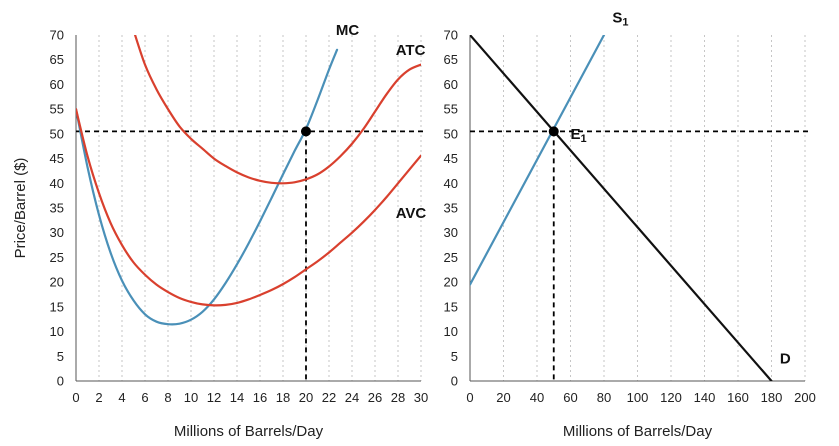 This screenshot has height=446, width=839. Describe the element at coordinates (352, 397) in the screenshot. I see `x-tick-label: 24` at that location.